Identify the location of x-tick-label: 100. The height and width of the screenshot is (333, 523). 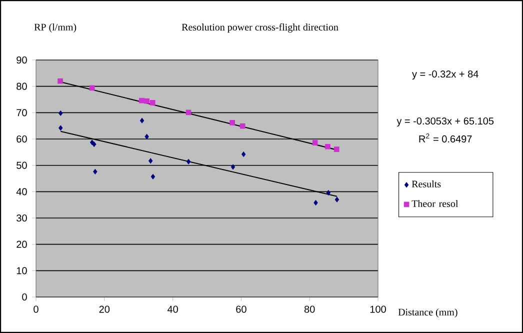
(378, 309).